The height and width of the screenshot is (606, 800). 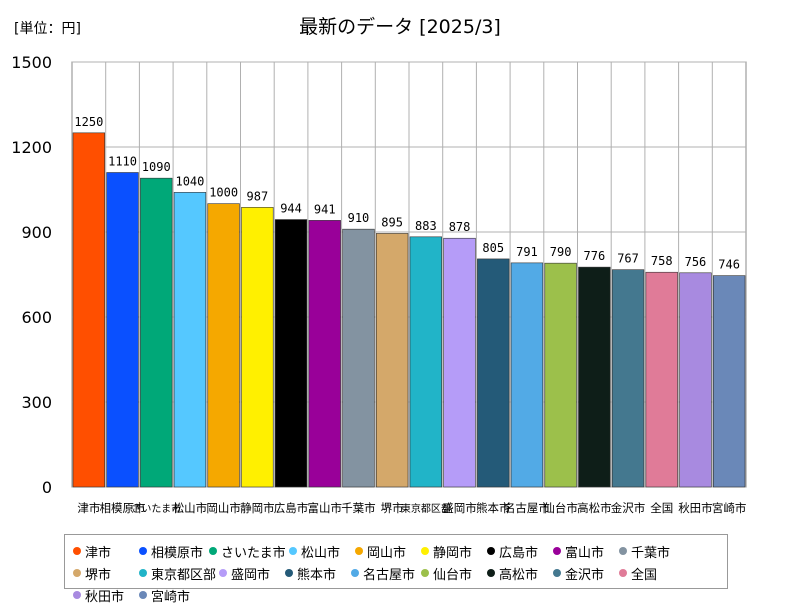 I want to click on y-axis-ticks: 0 300 600 900 1200 1500, so click(x=31, y=275).